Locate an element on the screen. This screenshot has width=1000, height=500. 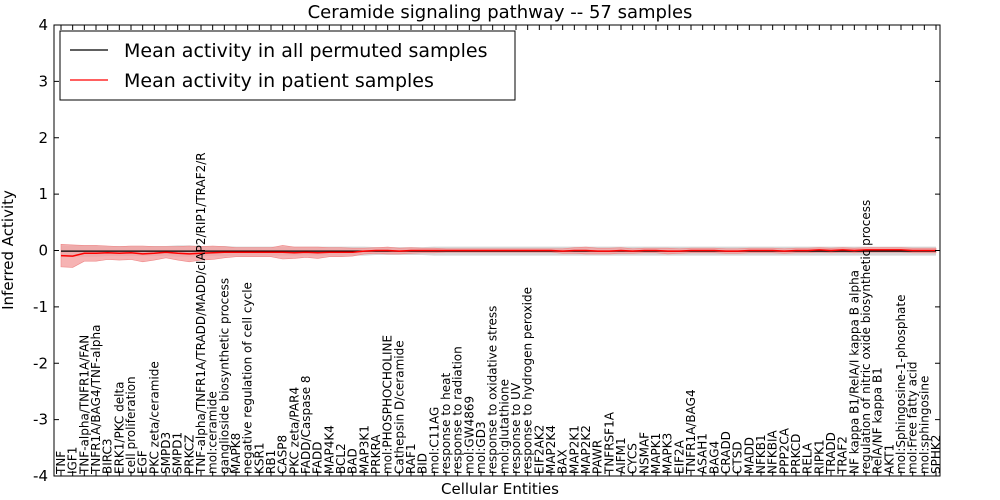
x-tick-label: PKC zeta/PAR4 is located at coordinates (294, 430).